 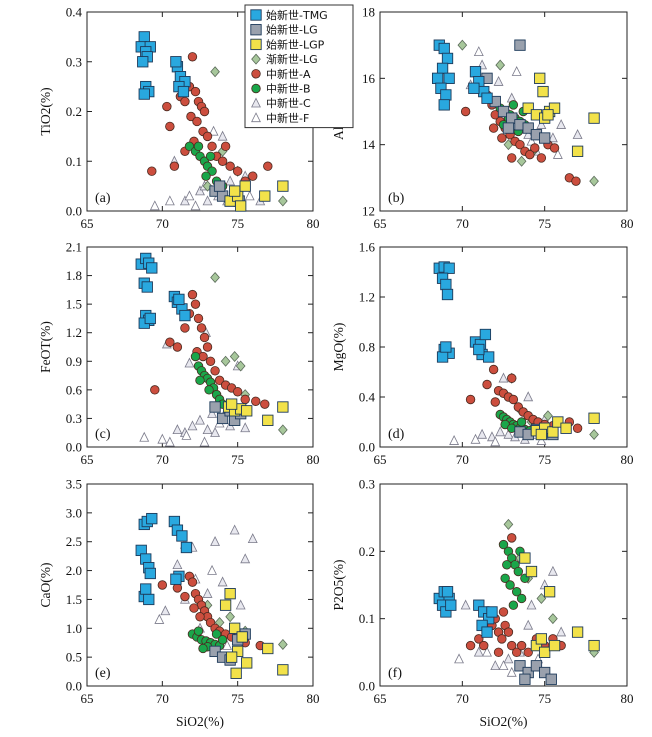 I want to click on plot-frame, so click(x=503, y=585).